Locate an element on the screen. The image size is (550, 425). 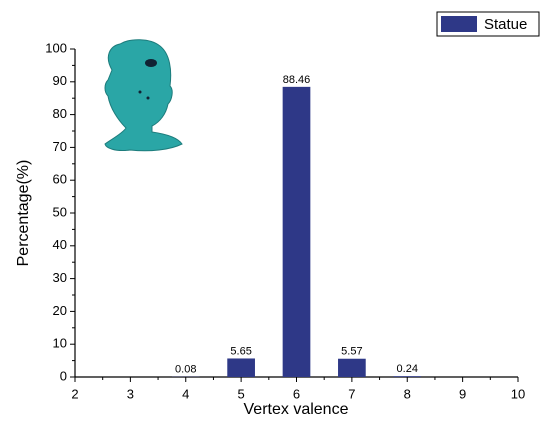
y-tick-label: 30 is located at coordinates (60, 277).